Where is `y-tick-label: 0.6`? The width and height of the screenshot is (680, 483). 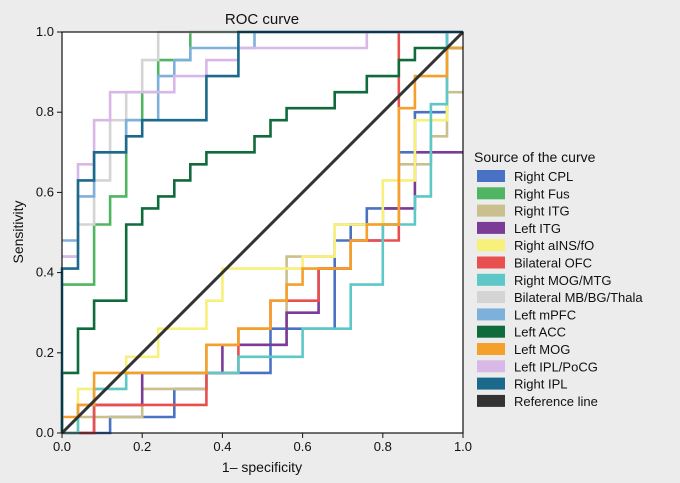
y-tick-label: 0.6 is located at coordinates (45, 191).